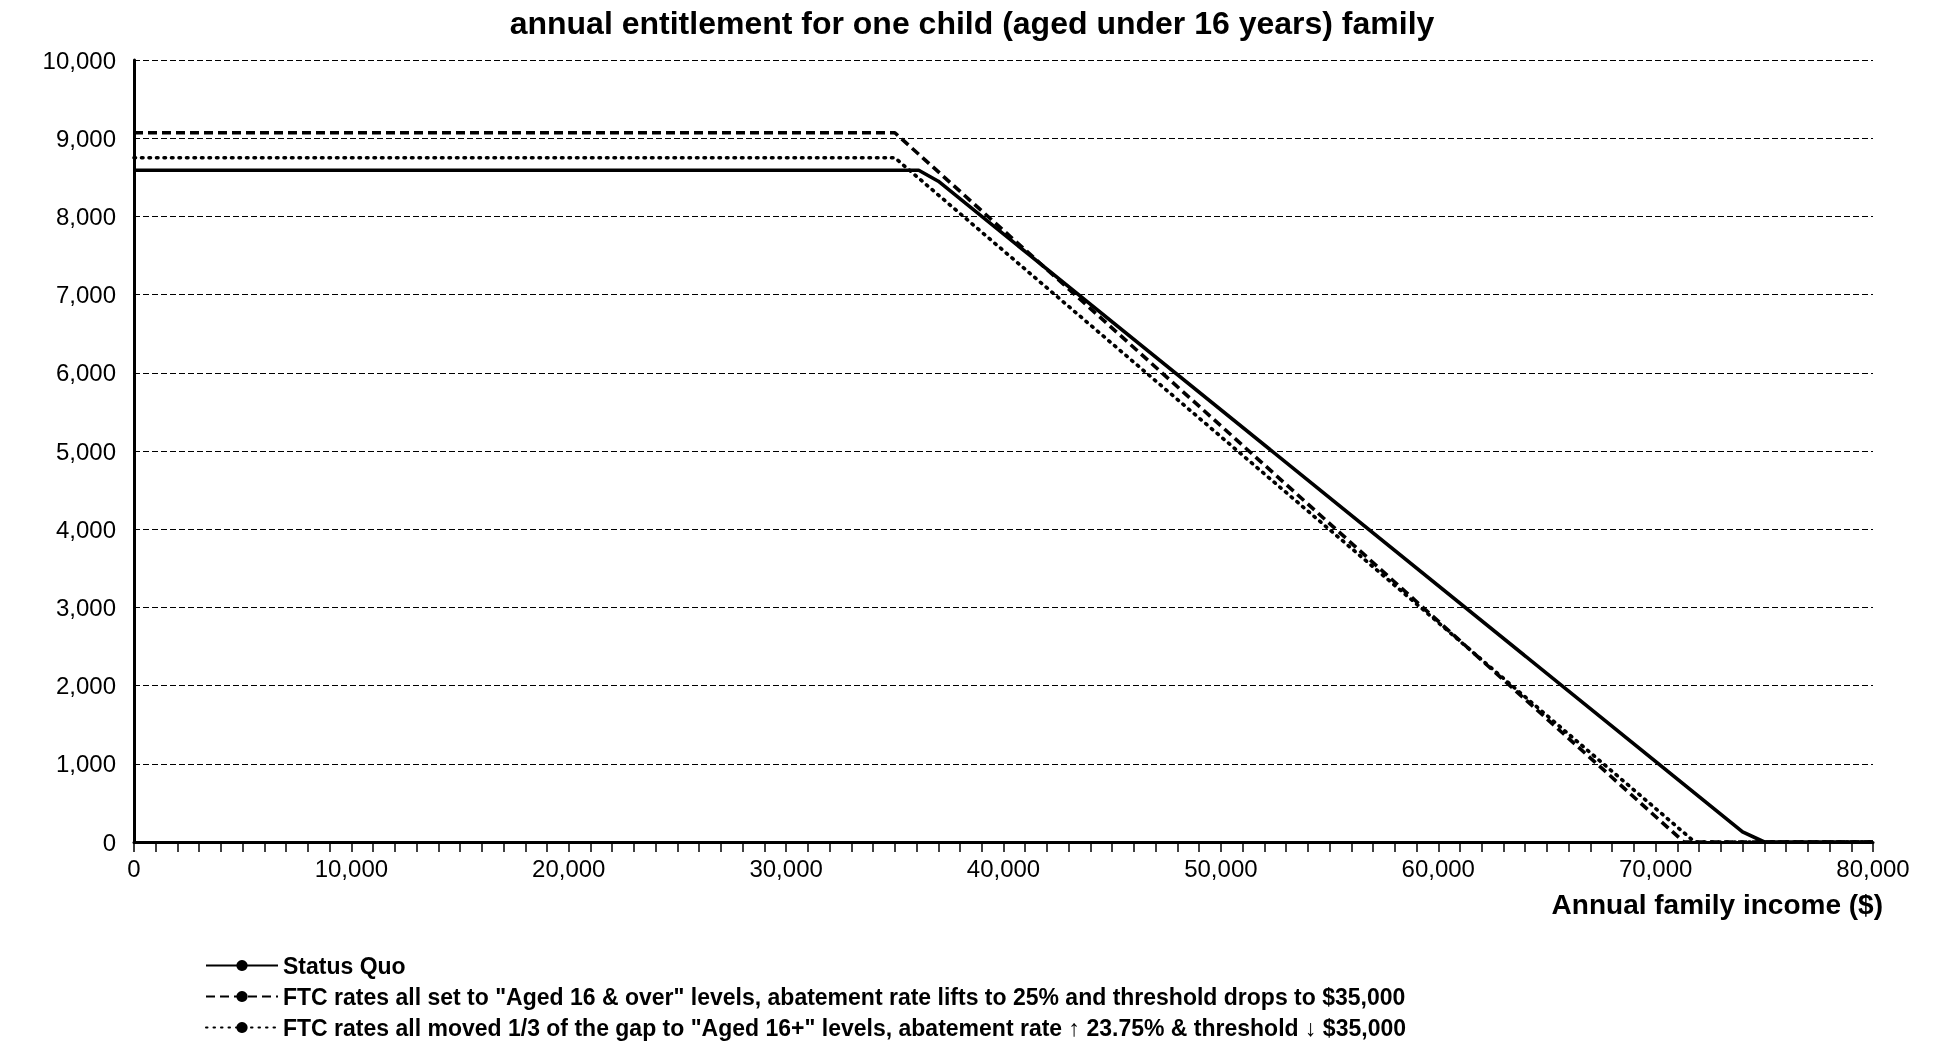  What do you see at coordinates (344, 965) in the screenshot?
I see `legend-label: Status Quo` at bounding box center [344, 965].